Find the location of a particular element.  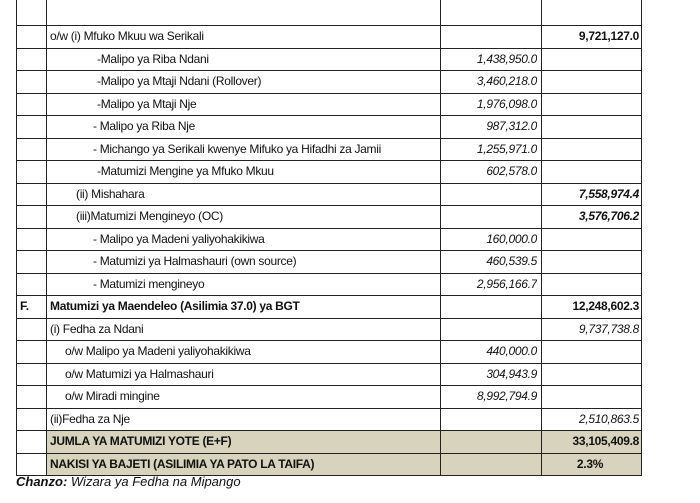

row-label: -Malipo ya Mtaji Nje is located at coordinates (147, 103).